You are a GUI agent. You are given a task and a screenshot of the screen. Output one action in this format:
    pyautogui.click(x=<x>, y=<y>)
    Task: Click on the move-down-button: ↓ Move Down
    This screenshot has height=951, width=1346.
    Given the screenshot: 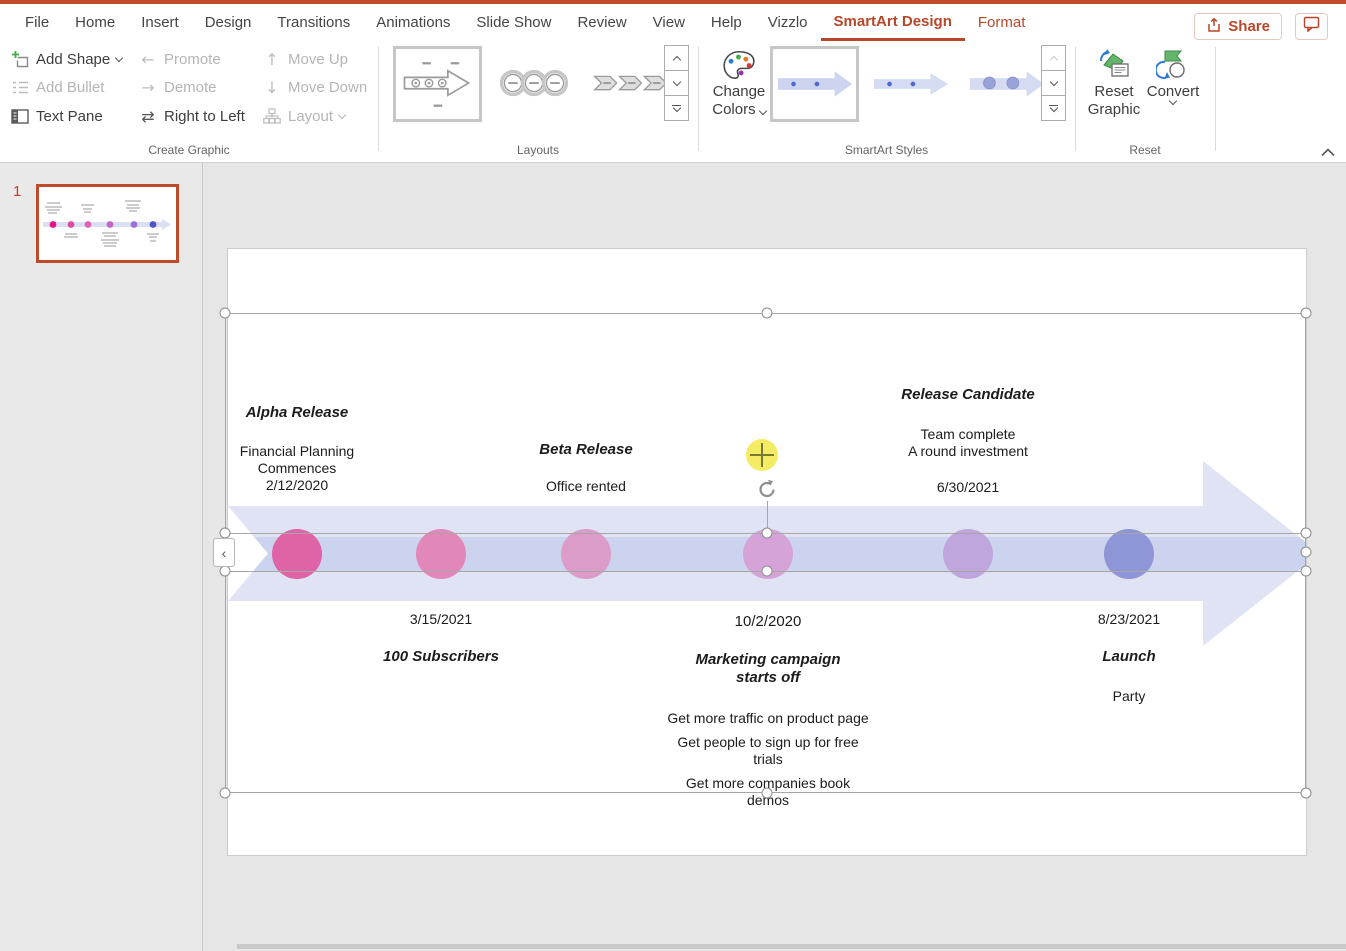 What is the action you would take?
    pyautogui.click(x=314, y=87)
    